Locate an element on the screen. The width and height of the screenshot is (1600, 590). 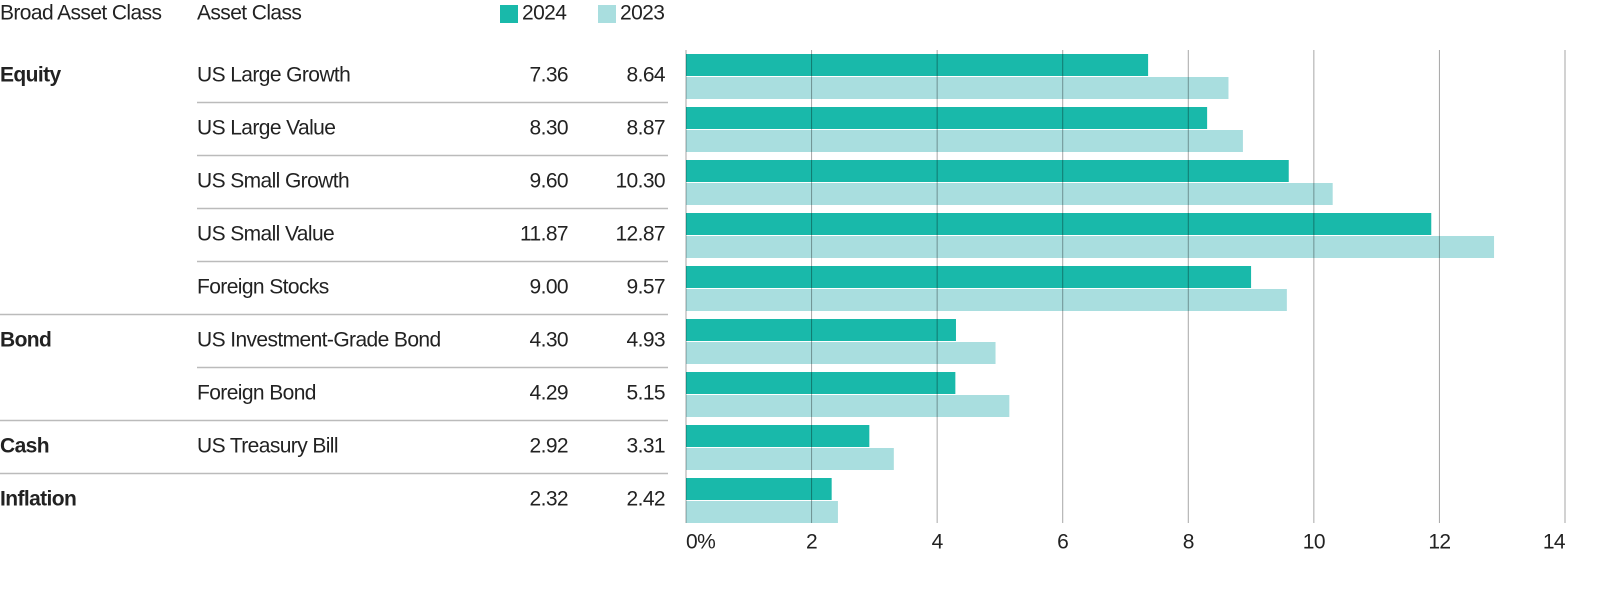
category-label: Foreign Bond is located at coordinates (256, 393).